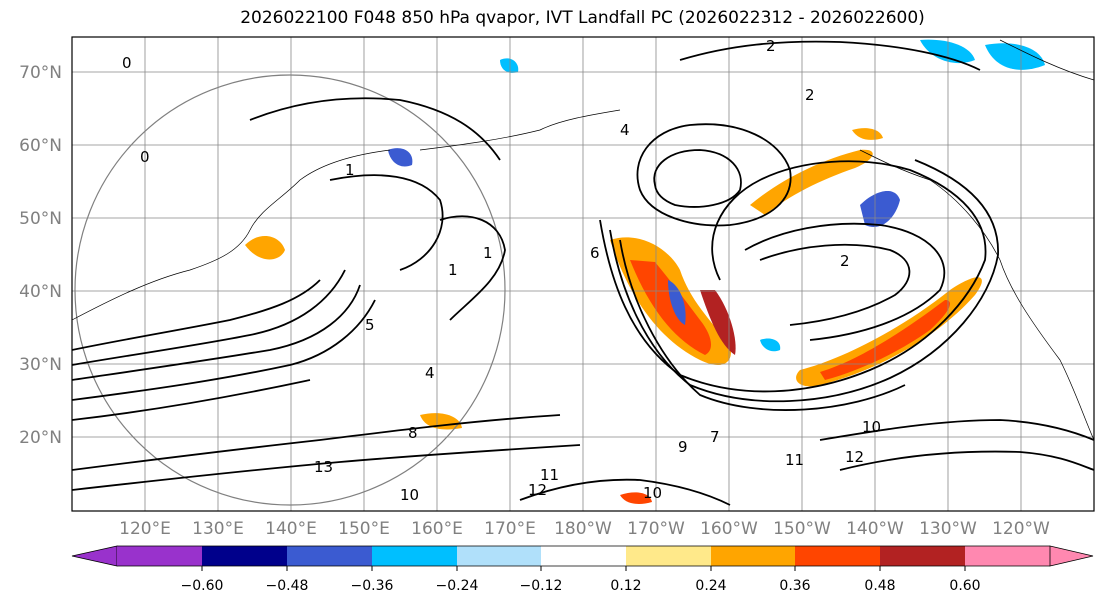 The image size is (1105, 604). Describe the element at coordinates (372, 586) in the screenshot. I see `colorbar-tick-label: −0.36` at that location.